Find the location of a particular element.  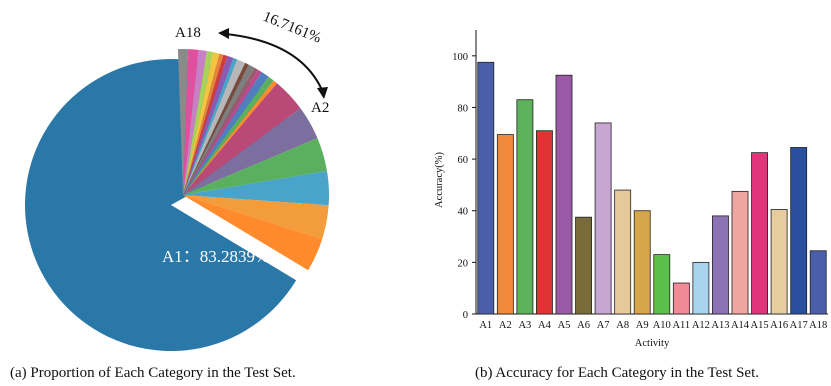

x-tick-label: A8 is located at coordinates (622, 325).